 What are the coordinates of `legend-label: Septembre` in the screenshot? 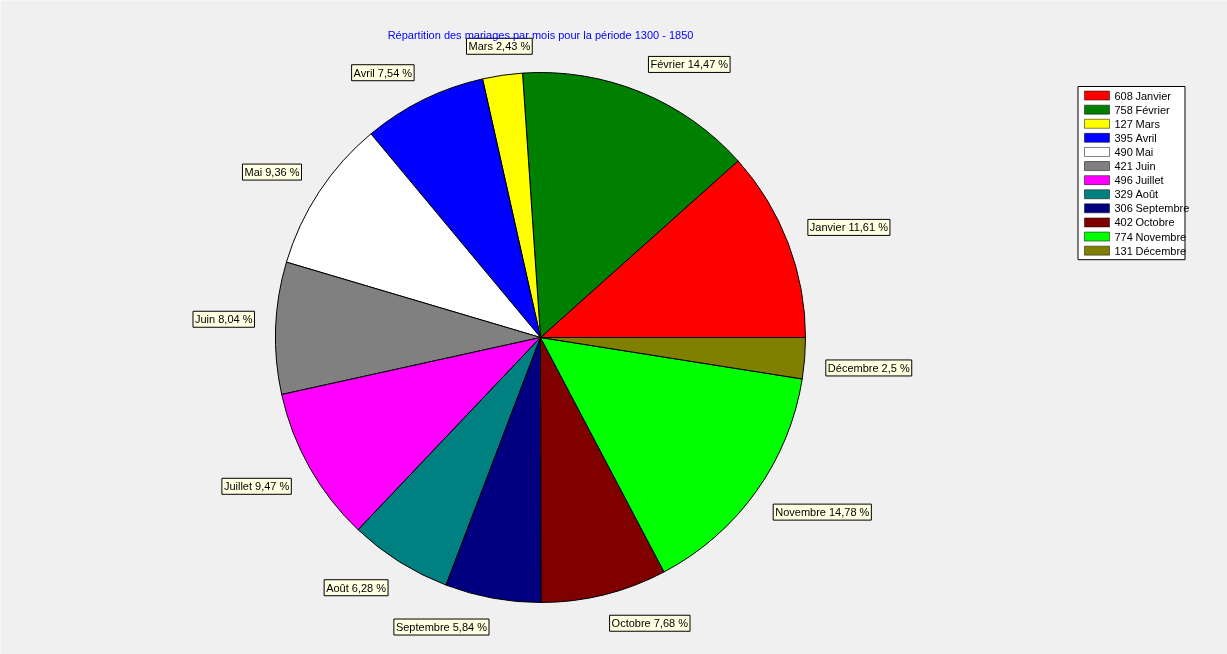 It's located at (1162, 208).